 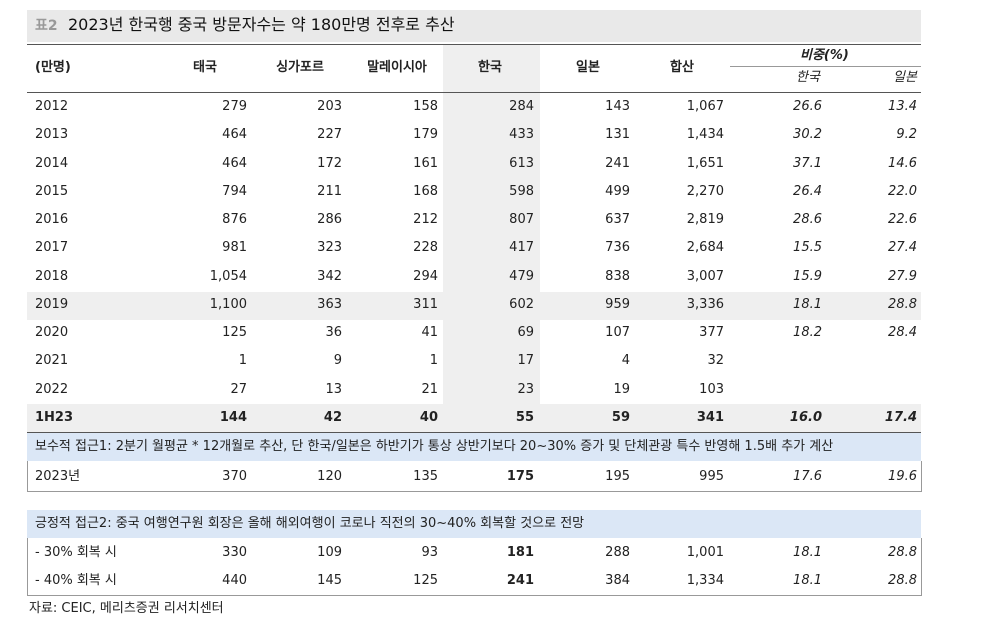 What do you see at coordinates (617, 191) in the screenshot?
I see `cell-value: 499` at bounding box center [617, 191].